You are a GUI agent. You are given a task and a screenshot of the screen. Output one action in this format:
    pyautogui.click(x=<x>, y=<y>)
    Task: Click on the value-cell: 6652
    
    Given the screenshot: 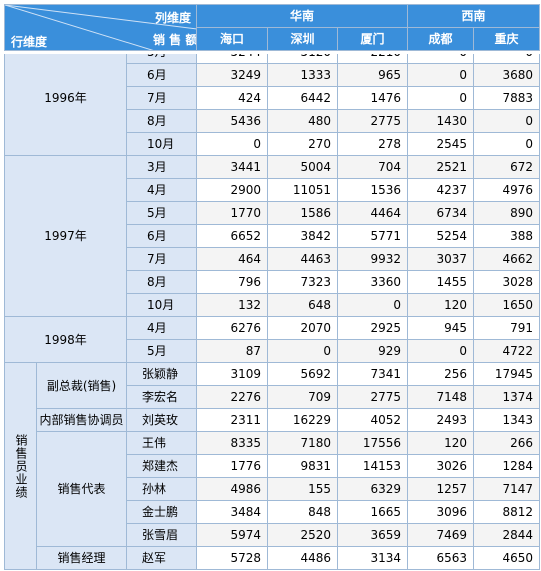 What is the action you would take?
    pyautogui.click(x=232, y=236)
    